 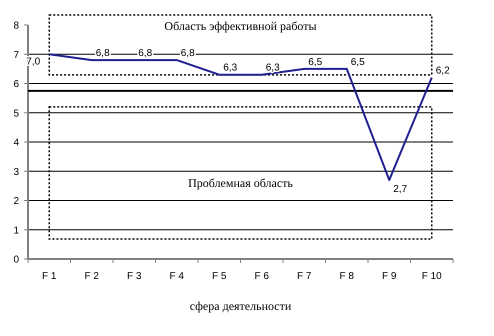 What do you see at coordinates (16, 201) in the screenshot?
I see `y-tick-label: 2` at bounding box center [16, 201].